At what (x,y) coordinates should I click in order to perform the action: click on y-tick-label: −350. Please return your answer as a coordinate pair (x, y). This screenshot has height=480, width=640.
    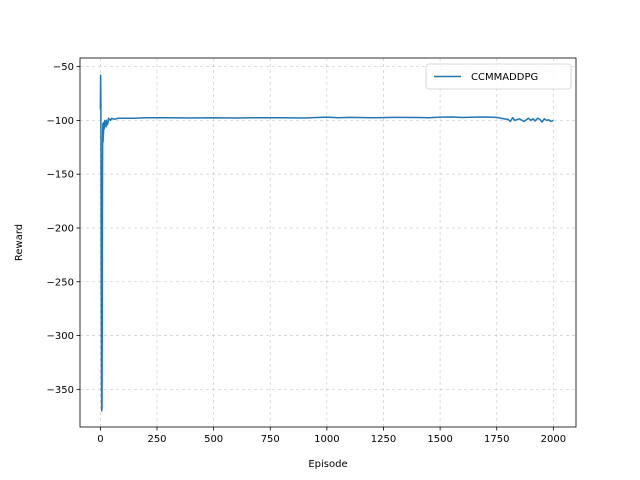
    Looking at the image, I should click on (60, 390).